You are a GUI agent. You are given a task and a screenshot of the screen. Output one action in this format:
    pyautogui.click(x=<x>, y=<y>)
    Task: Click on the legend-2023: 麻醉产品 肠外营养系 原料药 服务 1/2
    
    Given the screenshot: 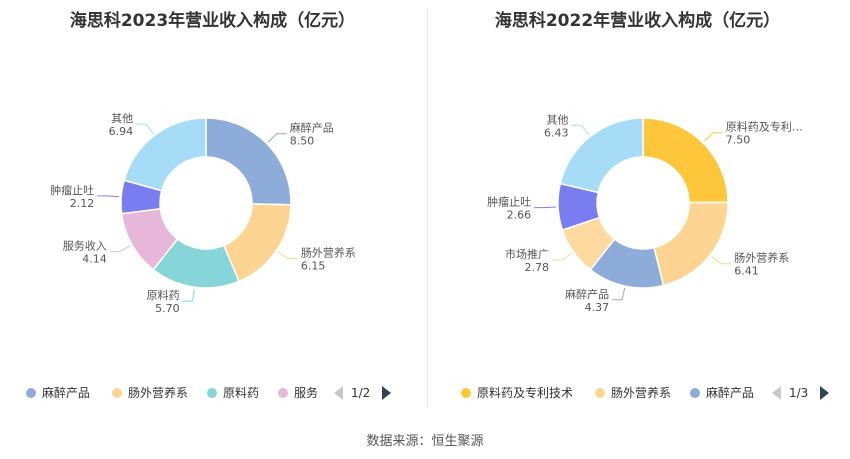 What is the action you would take?
    pyautogui.click(x=212, y=394)
    